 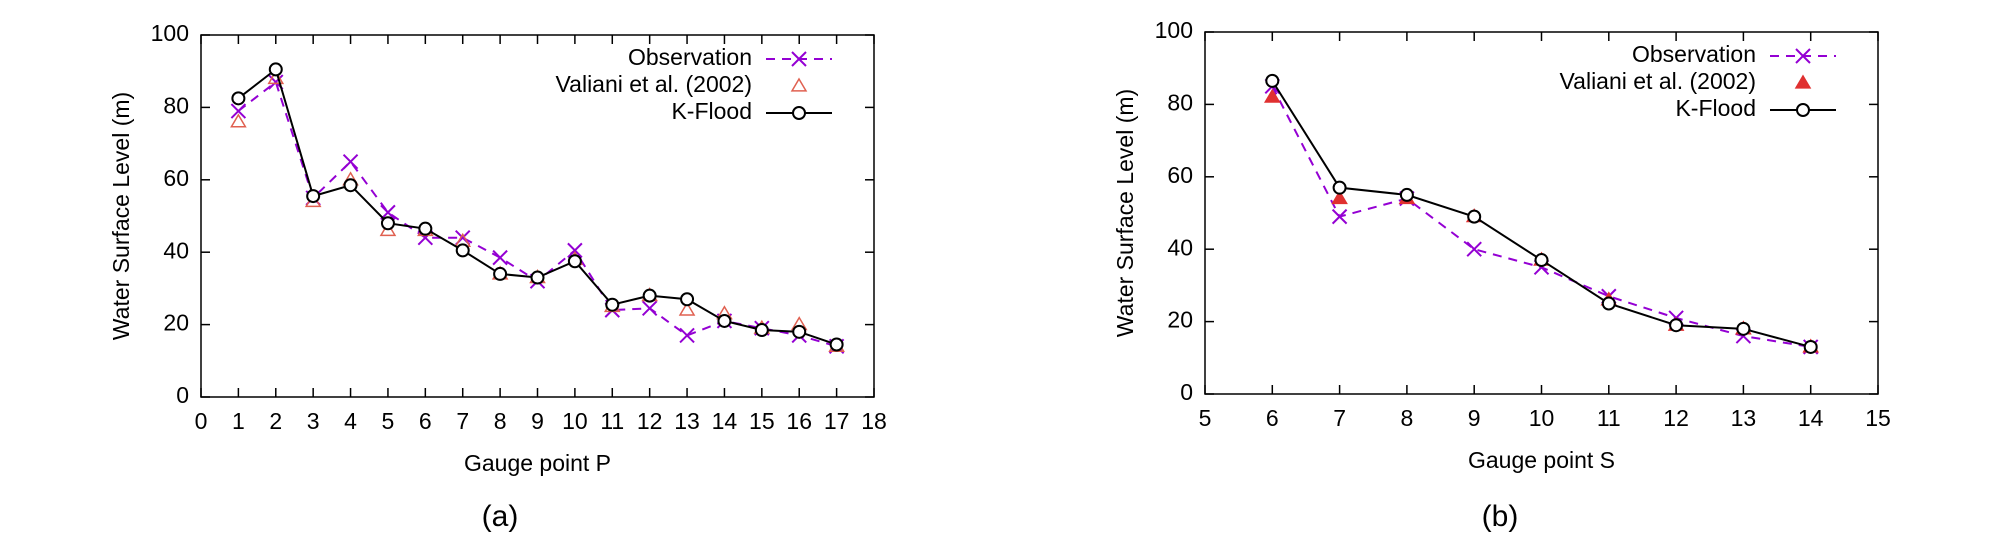 What do you see at coordinates (1180, 320) in the screenshot?
I see `y-tick-label: 20` at bounding box center [1180, 320].